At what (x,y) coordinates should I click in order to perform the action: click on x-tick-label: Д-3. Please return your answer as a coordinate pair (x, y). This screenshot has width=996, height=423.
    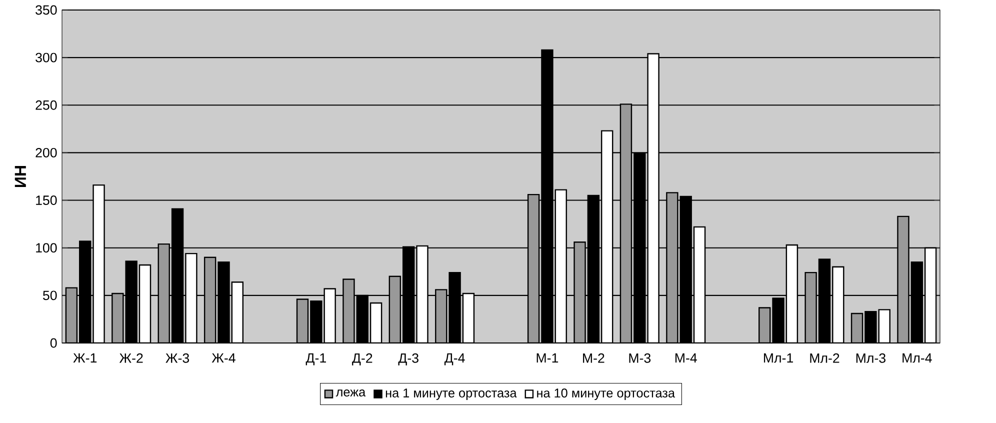
    Looking at the image, I should click on (408, 359).